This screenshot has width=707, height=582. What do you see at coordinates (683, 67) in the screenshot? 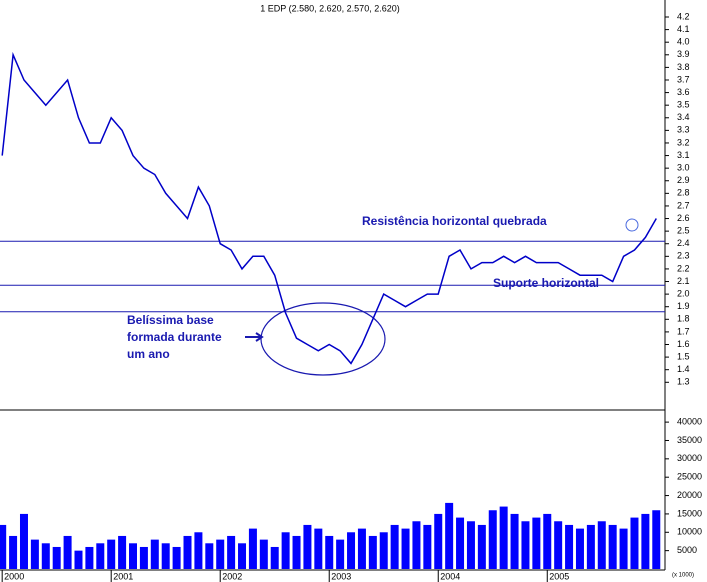
I see `y-tick-label: 3.8` at bounding box center [683, 67].